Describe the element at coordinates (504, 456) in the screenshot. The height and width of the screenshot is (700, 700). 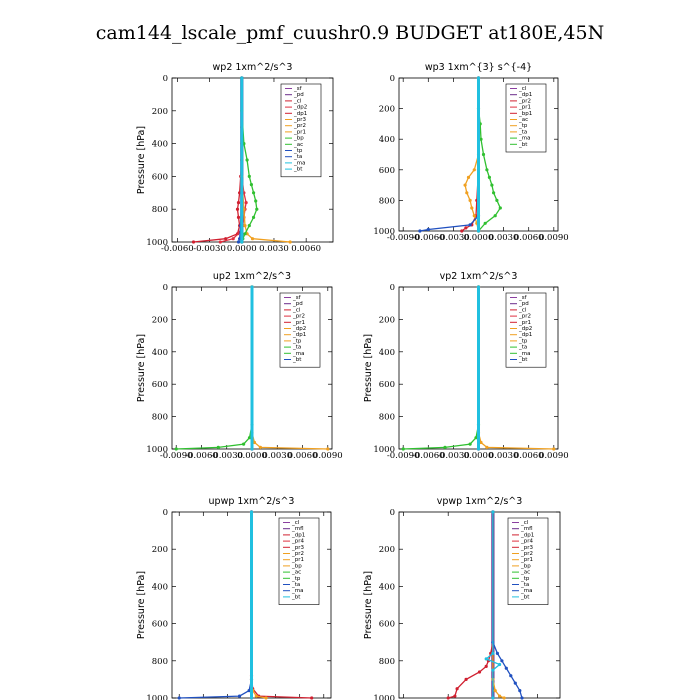
I see `x-tick-label: 0.0030` at that location.